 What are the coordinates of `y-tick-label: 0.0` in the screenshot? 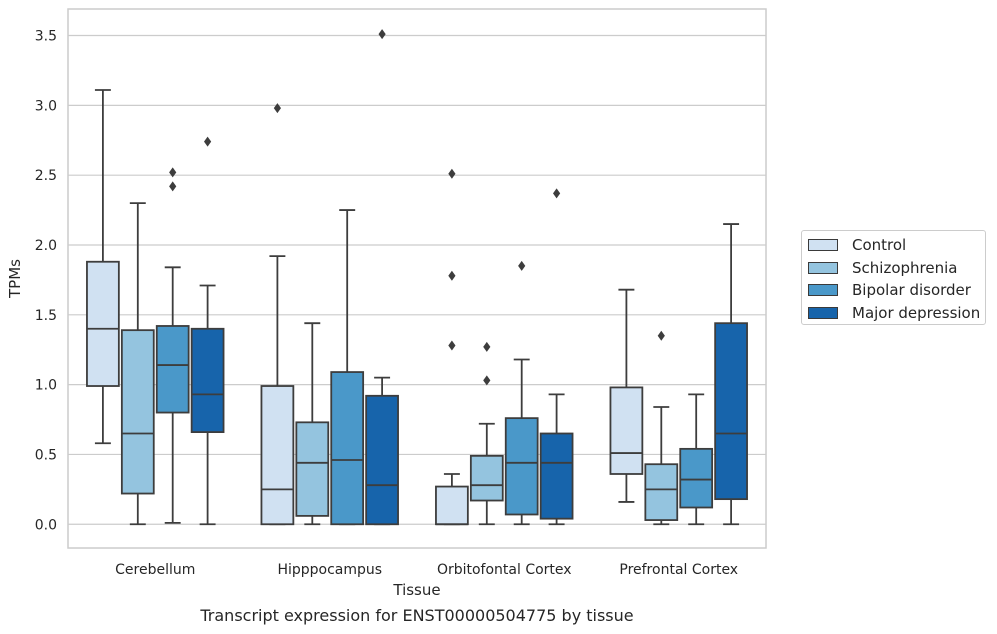 It's located at (46, 525).